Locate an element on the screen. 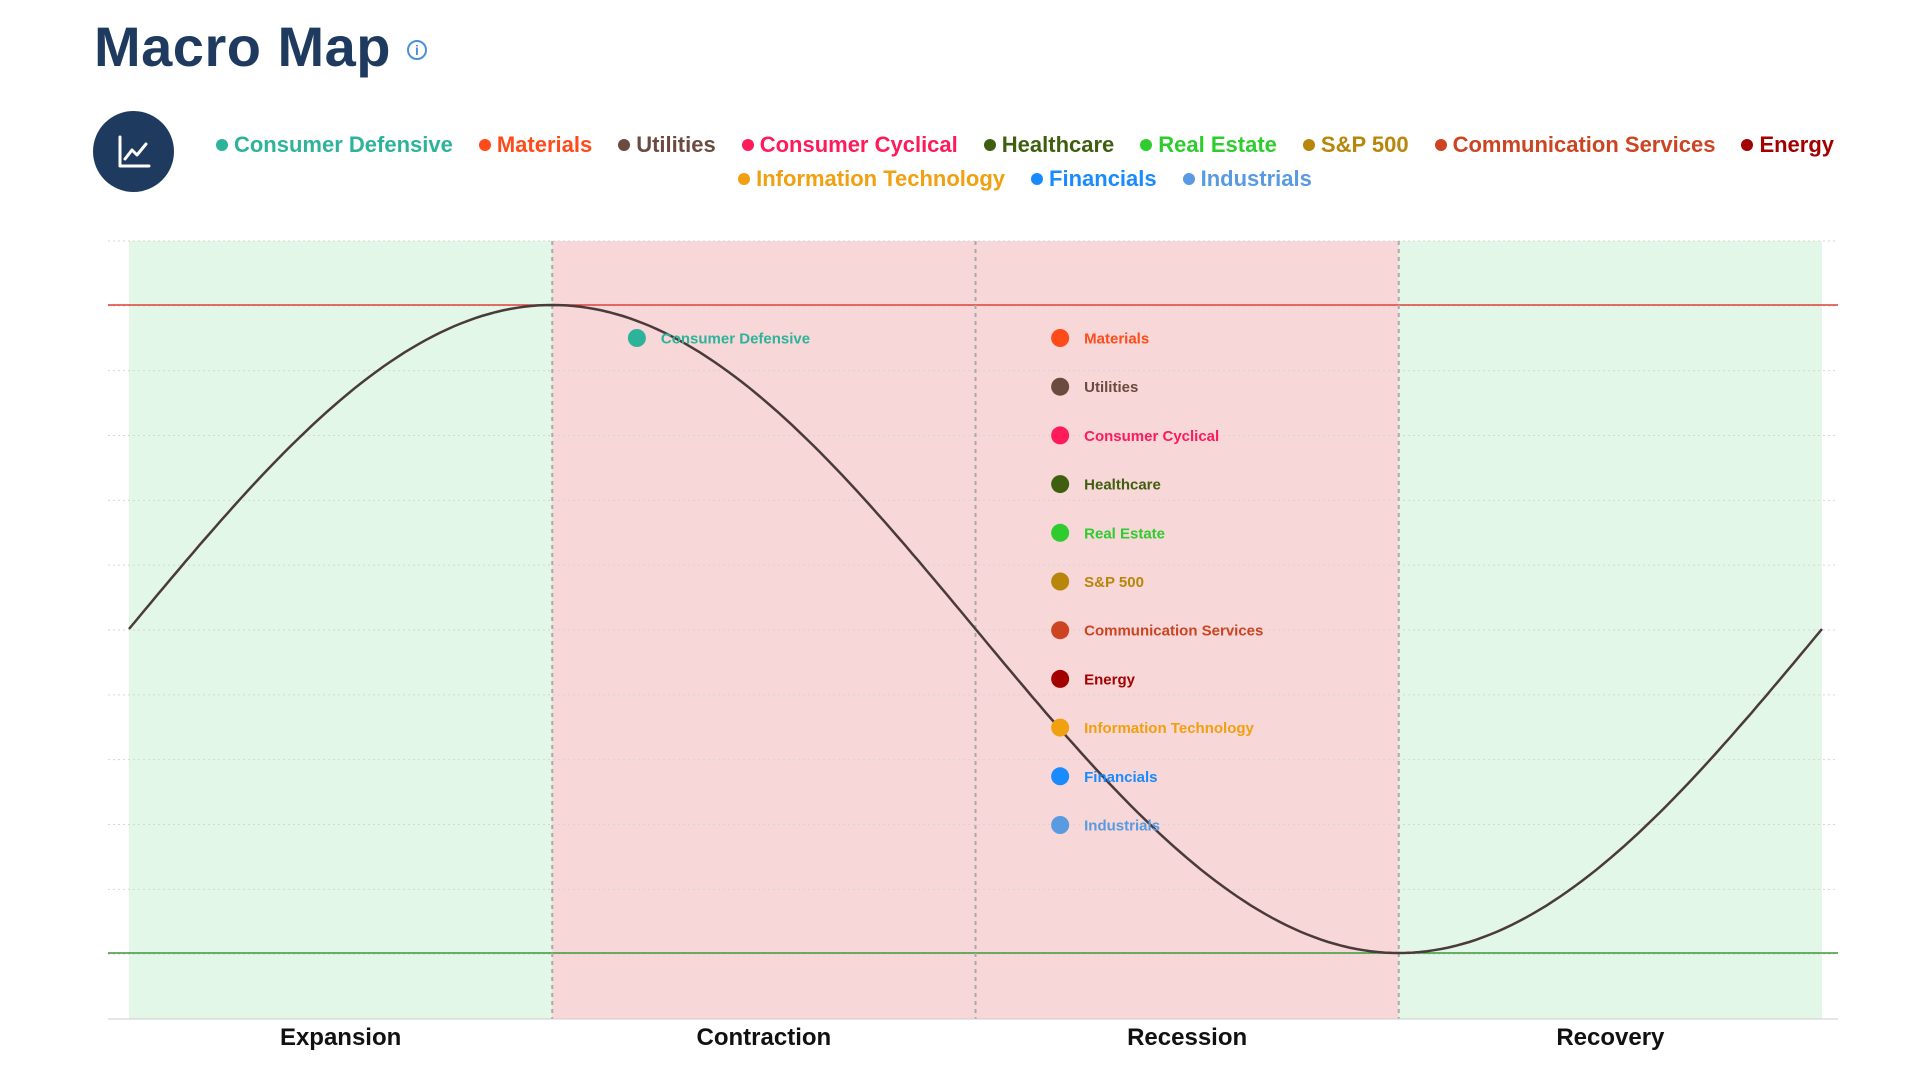  legend-item-industrials: Industrials is located at coordinates (1247, 179).